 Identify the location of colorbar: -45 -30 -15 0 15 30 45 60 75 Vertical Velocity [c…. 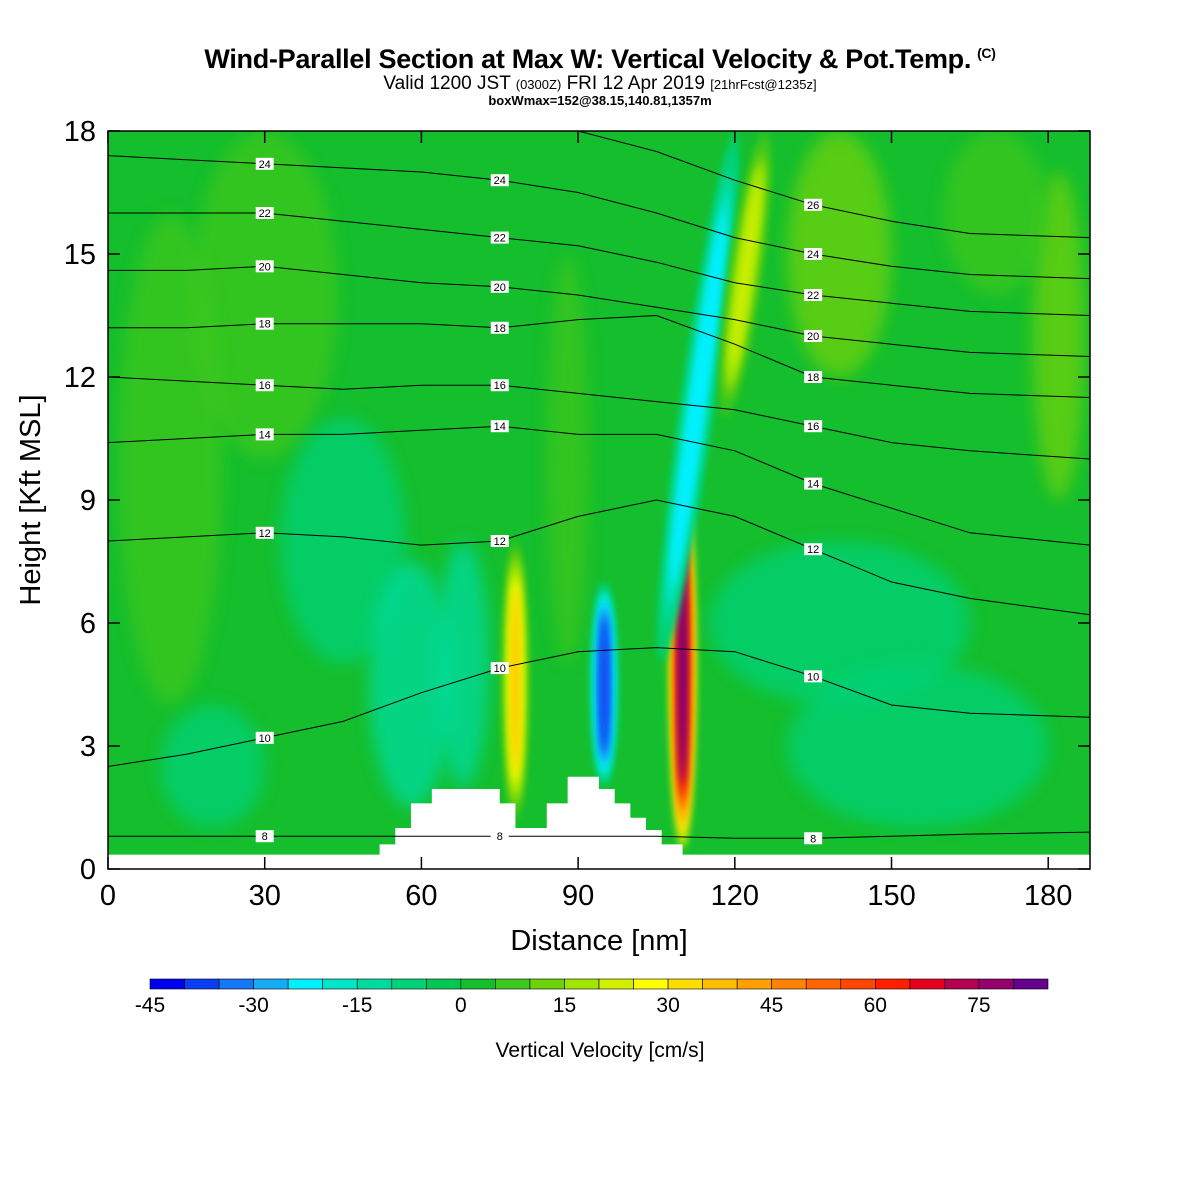
(592, 1020).